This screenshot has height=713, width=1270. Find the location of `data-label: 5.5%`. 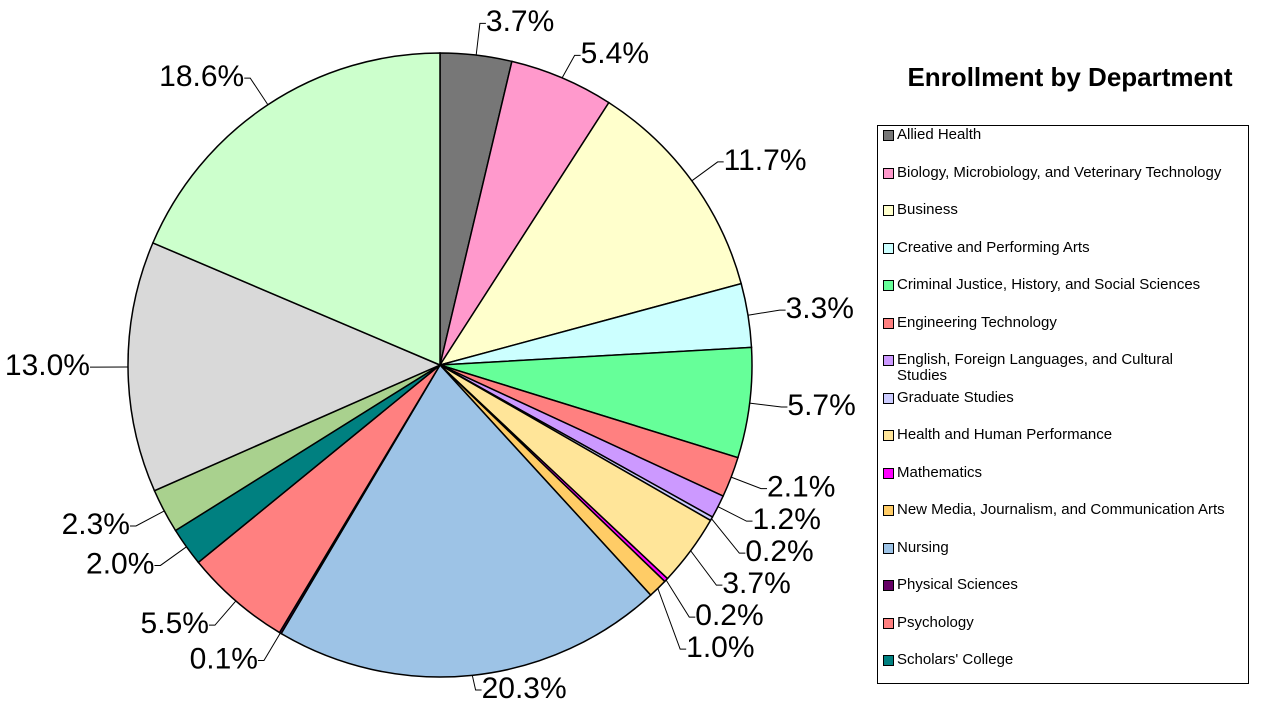

data-label: 5.5% is located at coordinates (175, 623).